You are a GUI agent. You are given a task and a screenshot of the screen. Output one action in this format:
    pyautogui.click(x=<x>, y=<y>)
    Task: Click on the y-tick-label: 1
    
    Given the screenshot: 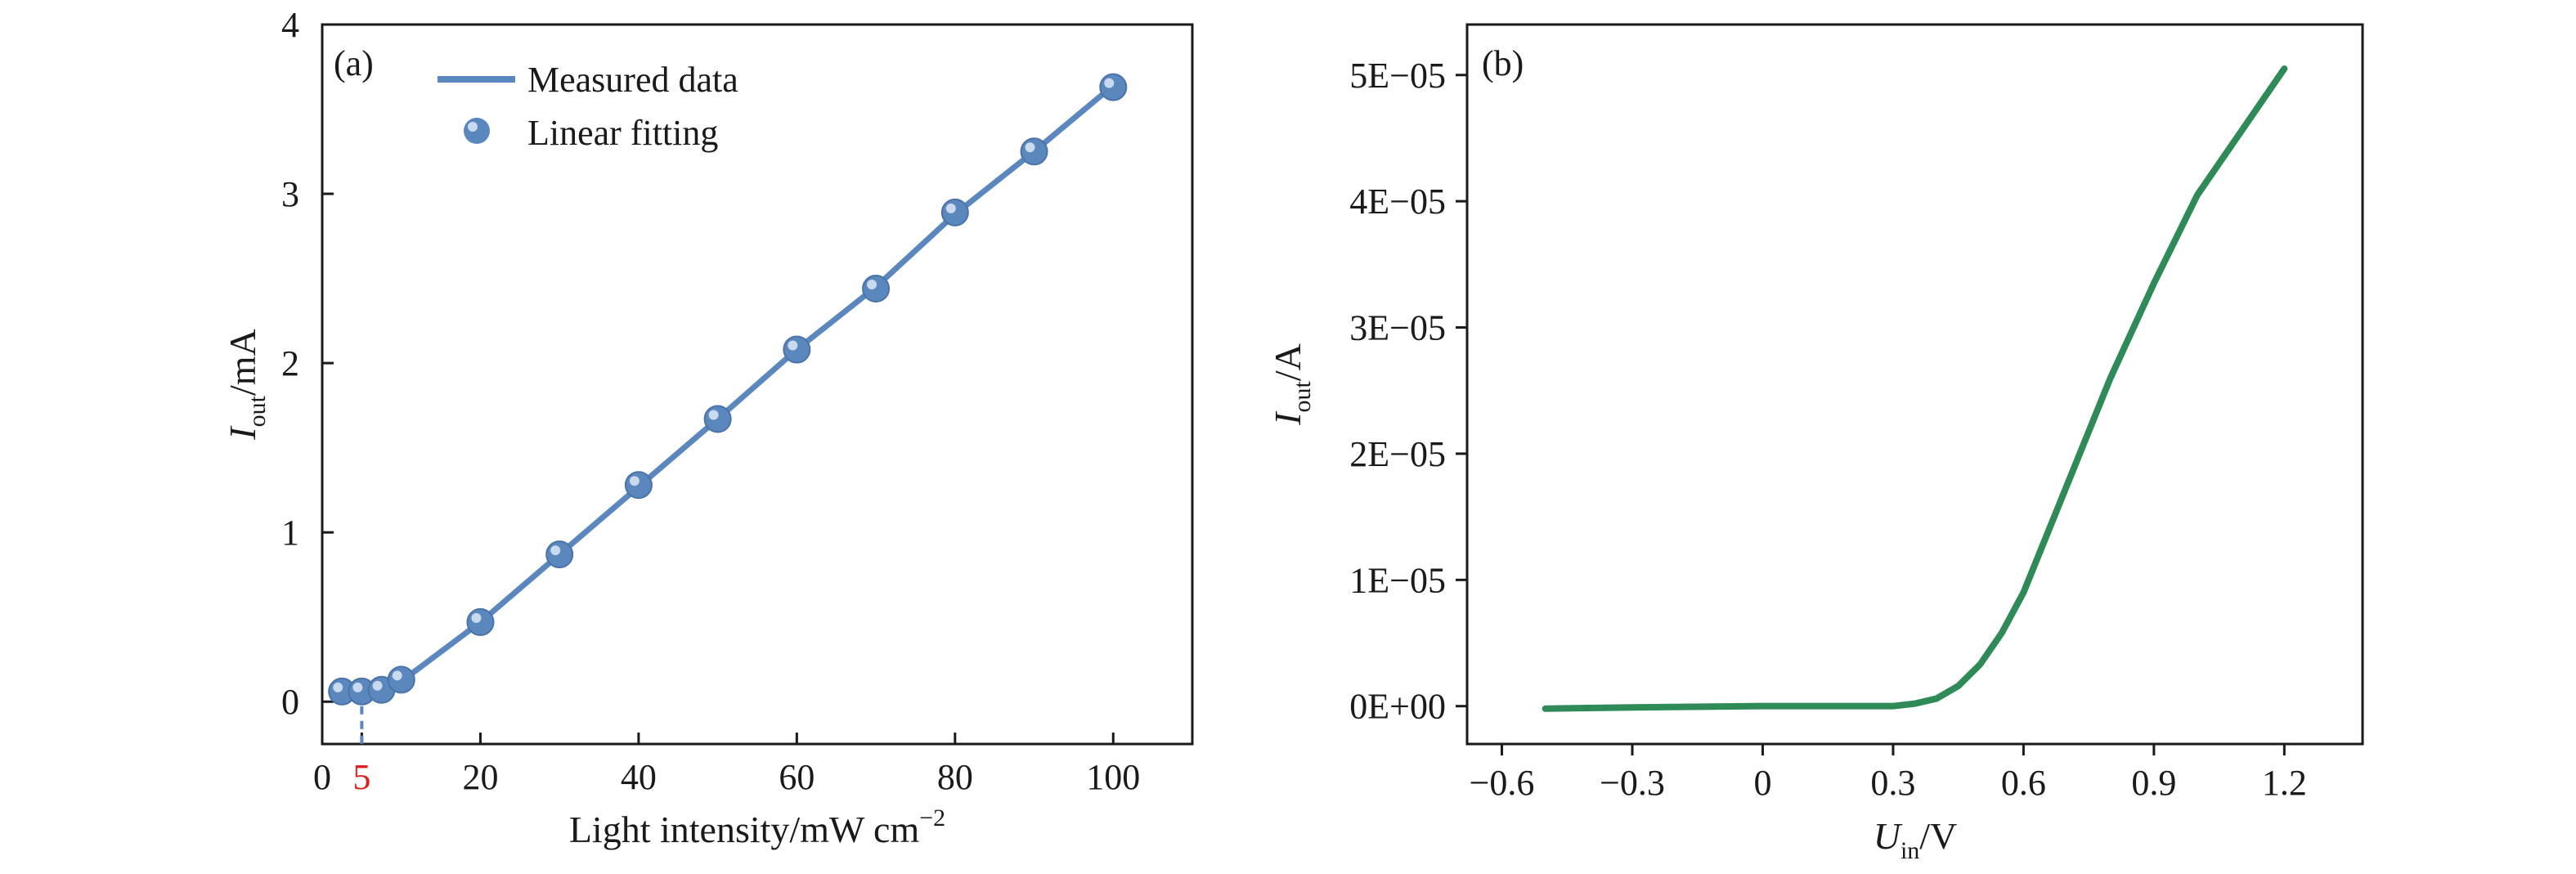 What is the action you would take?
    pyautogui.click(x=290, y=533)
    